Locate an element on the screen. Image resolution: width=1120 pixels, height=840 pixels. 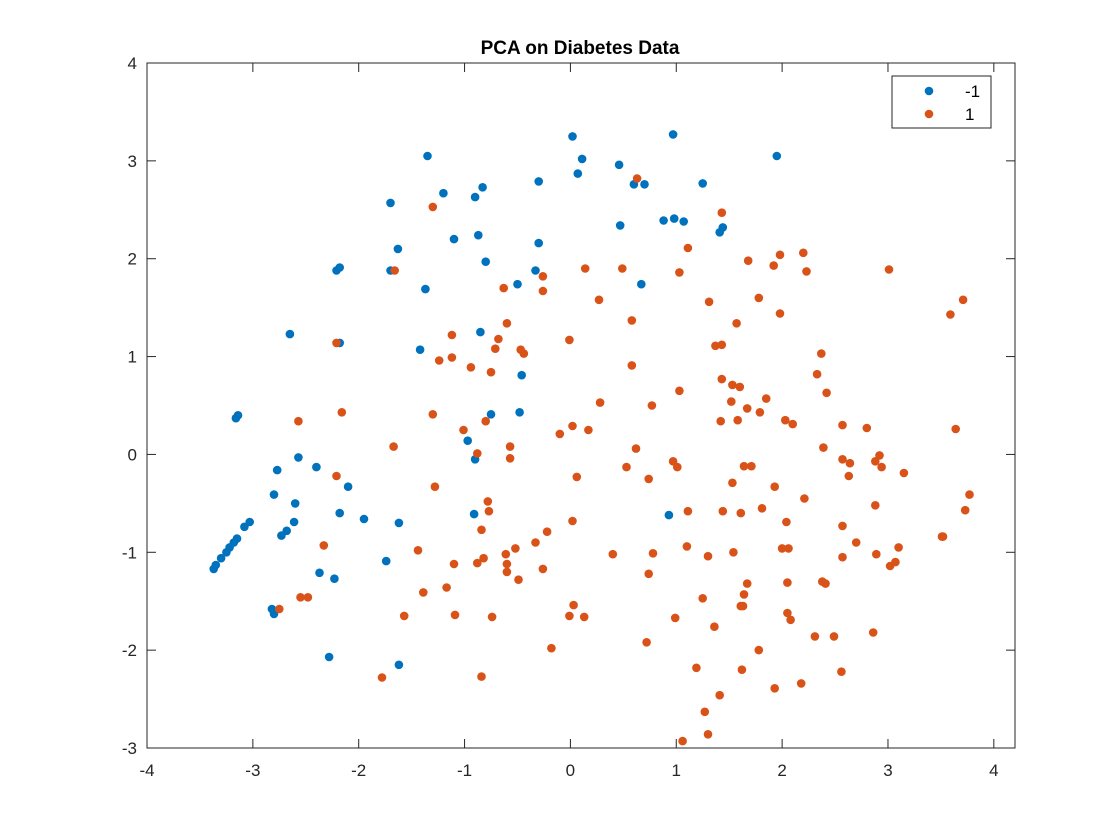
legend-box is located at coordinates (941, 102).